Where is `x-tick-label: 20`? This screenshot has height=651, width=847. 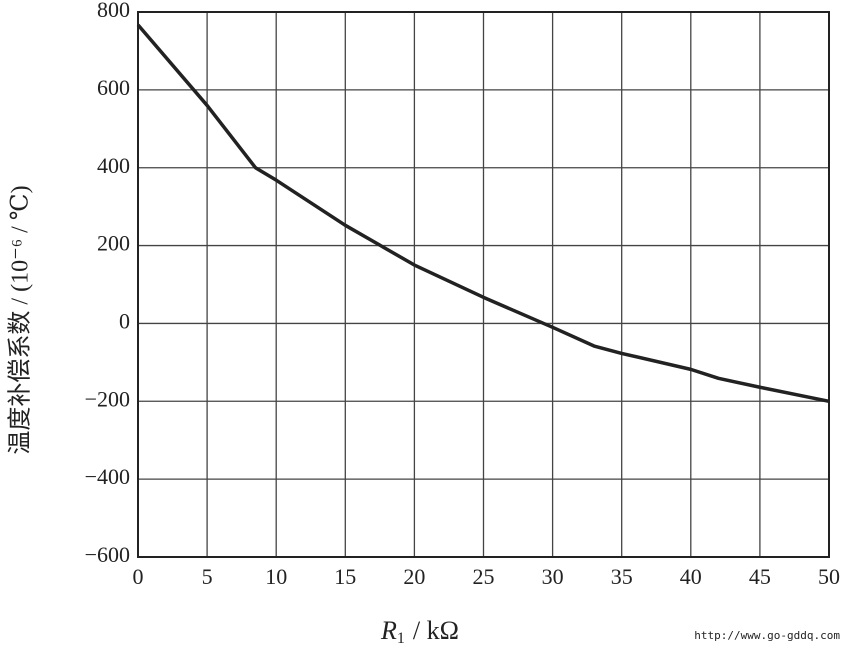 x-tick-label: 20 is located at coordinates (414, 576).